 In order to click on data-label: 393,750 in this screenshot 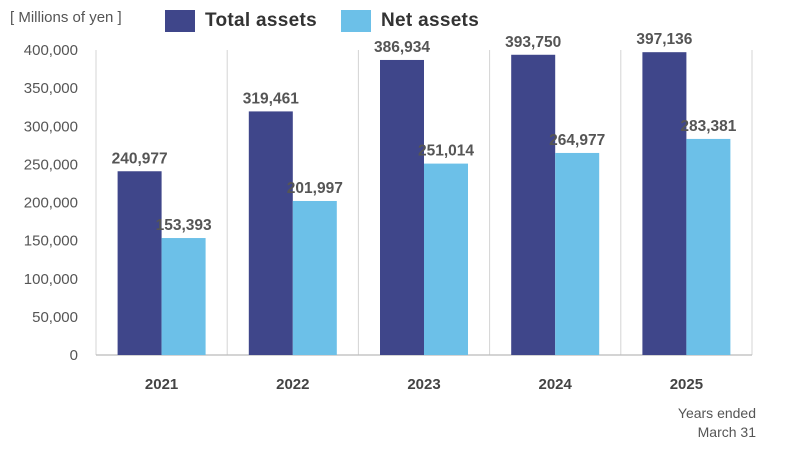, I will do `click(533, 42)`.